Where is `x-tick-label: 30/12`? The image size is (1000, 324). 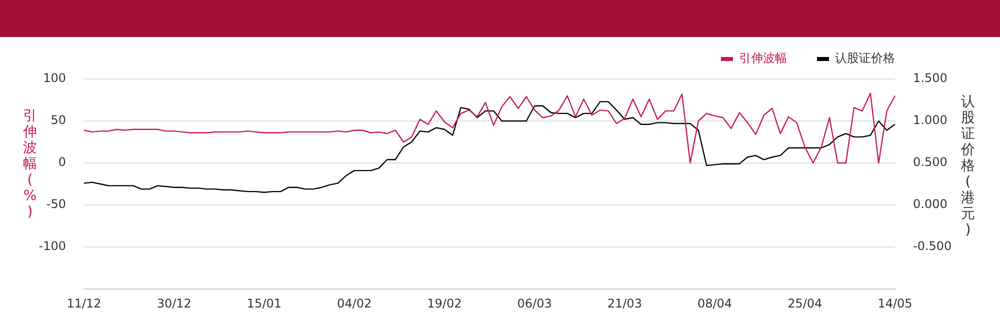 x-tick-label: 30/12 is located at coordinates (174, 303).